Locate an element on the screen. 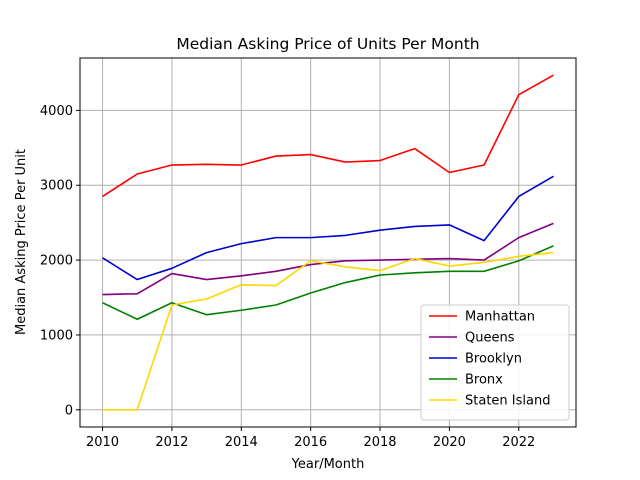 The height and width of the screenshot is (480, 640). y-tick-label: 3000 is located at coordinates (56, 186).